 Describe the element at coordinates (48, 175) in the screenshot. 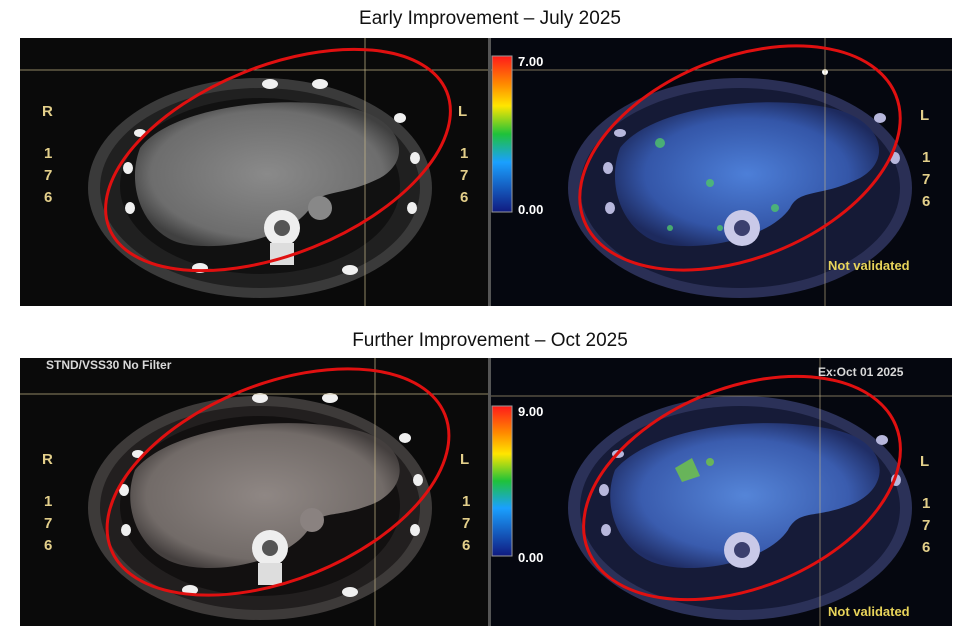

I see `ct-slice-digit-2-july: 7` at that location.